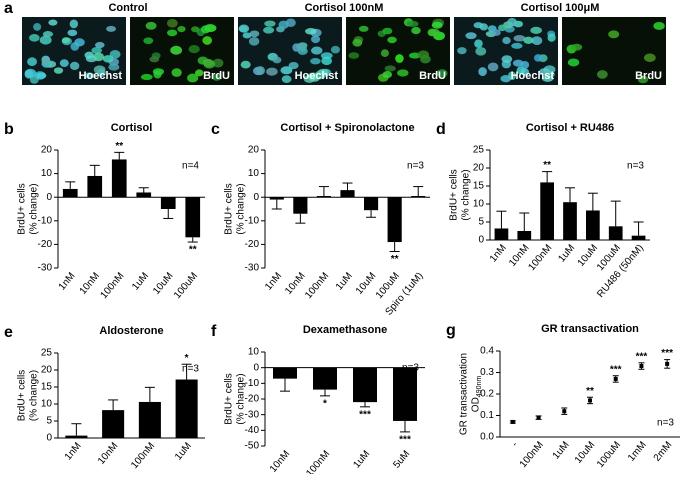  What do you see at coordinates (648, 76) in the screenshot?
I see `image-label: BrdU` at bounding box center [648, 76].